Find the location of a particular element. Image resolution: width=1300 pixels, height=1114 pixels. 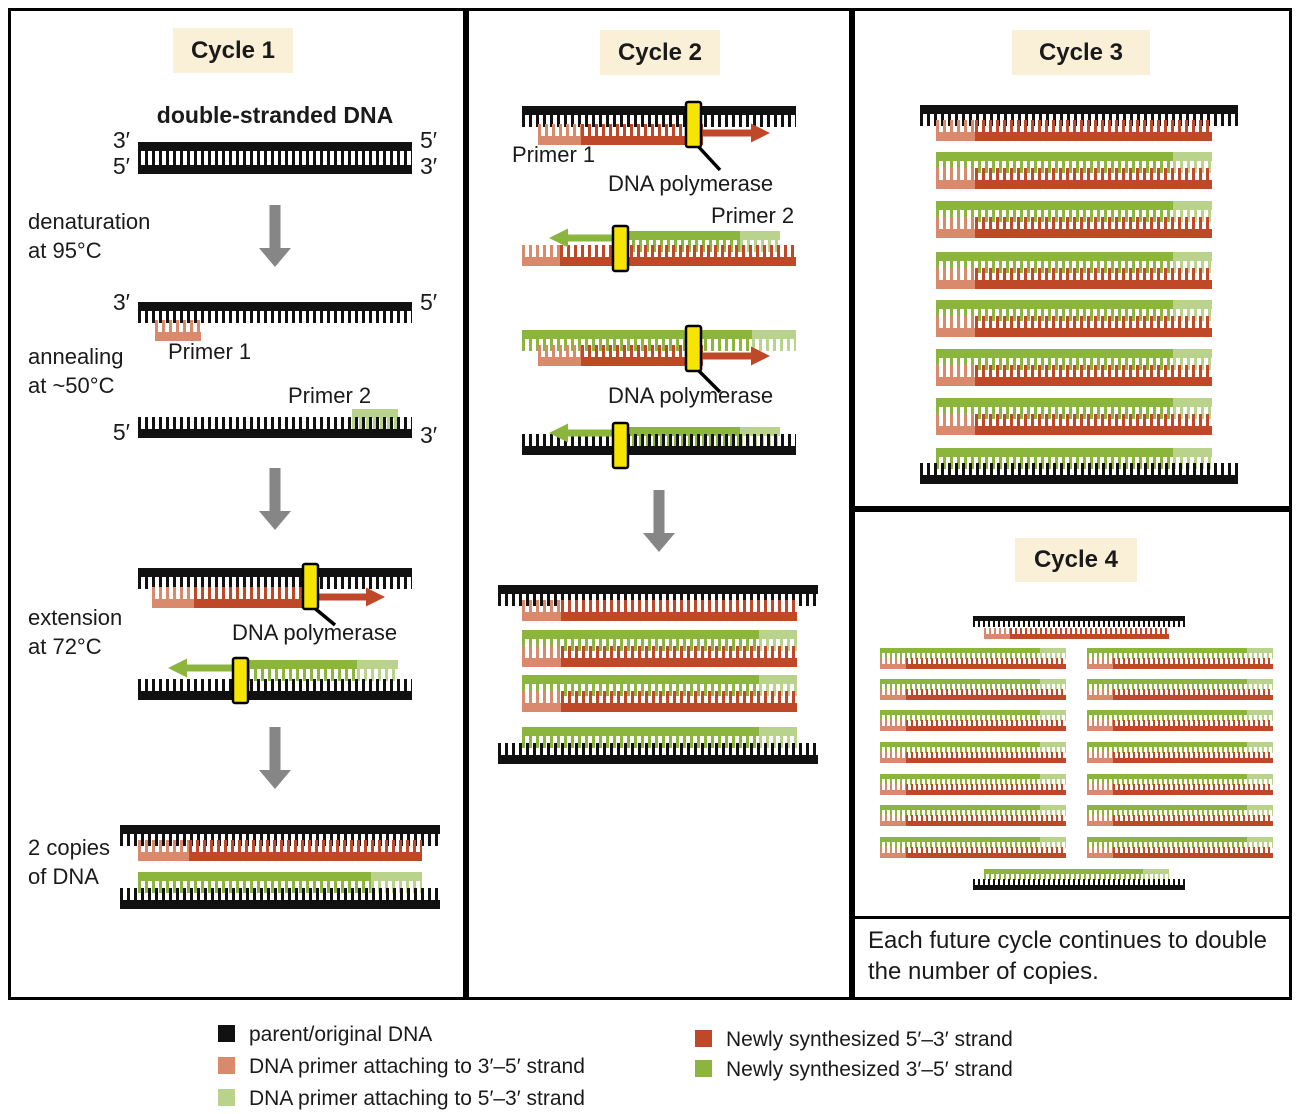

cycle4-title: Cycle 4 is located at coordinates (1076, 560).